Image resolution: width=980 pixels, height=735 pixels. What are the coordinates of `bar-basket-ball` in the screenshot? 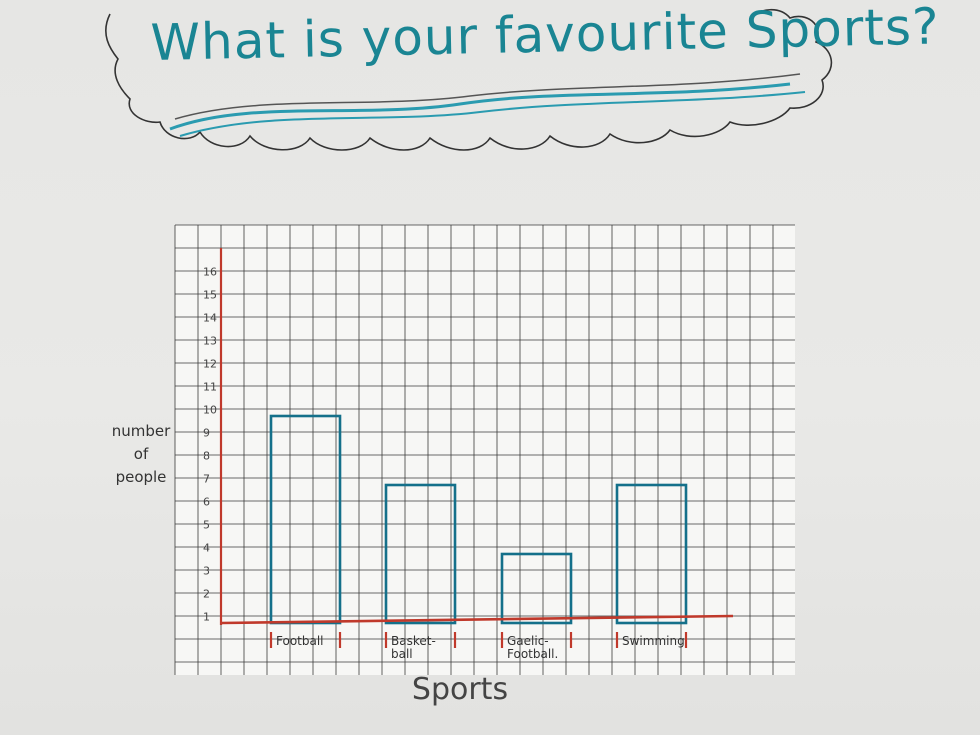 It's located at (420, 554).